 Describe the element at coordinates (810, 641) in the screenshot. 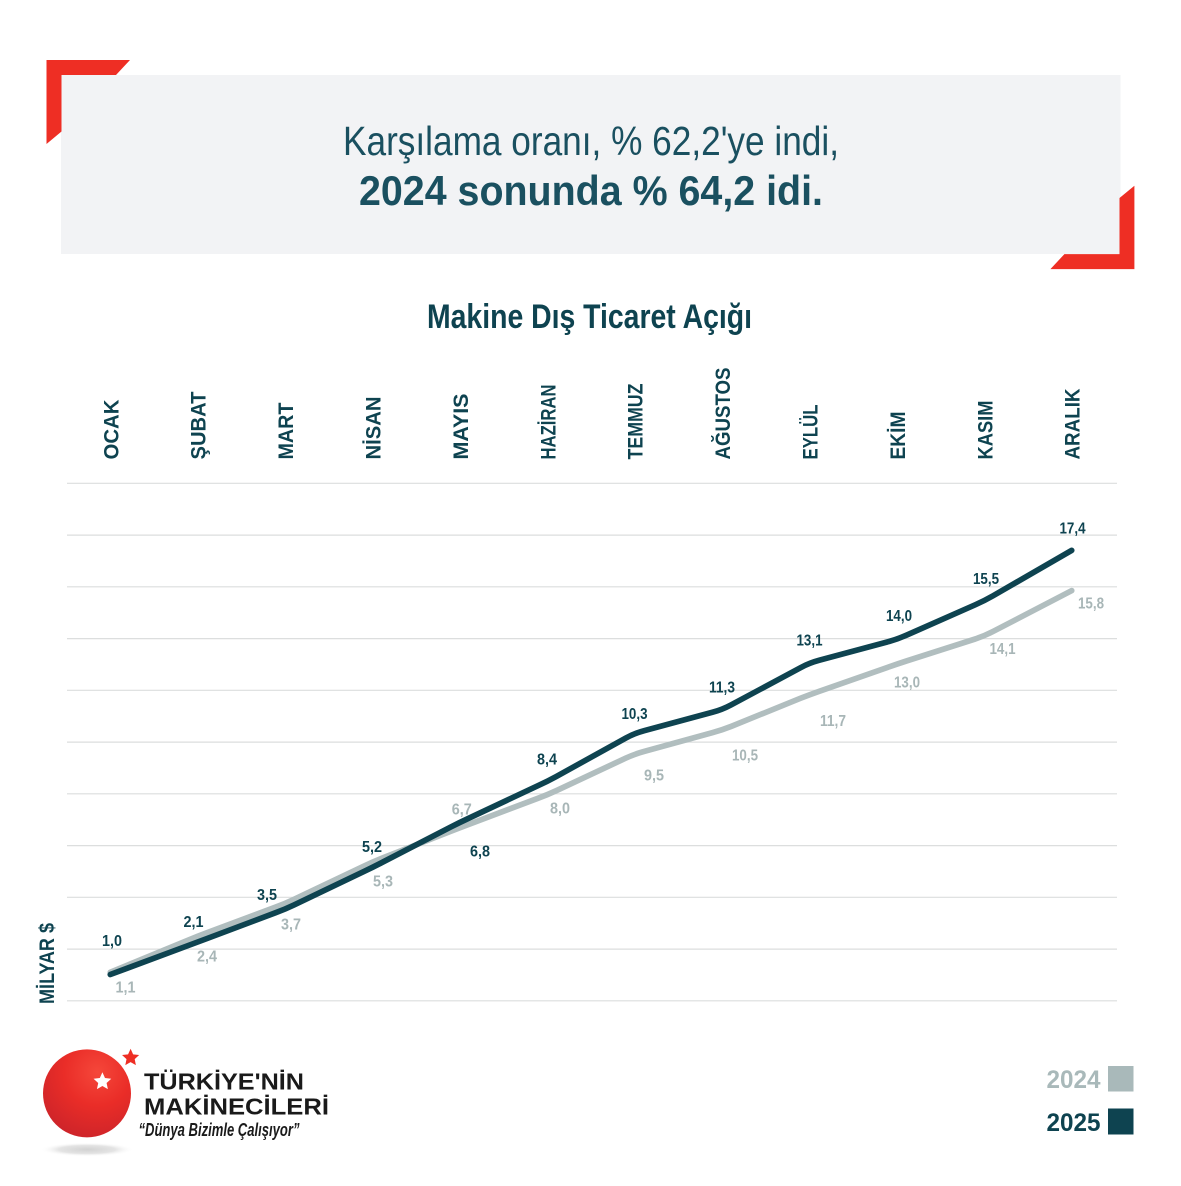

I see `svg-text: 13,1` at that location.